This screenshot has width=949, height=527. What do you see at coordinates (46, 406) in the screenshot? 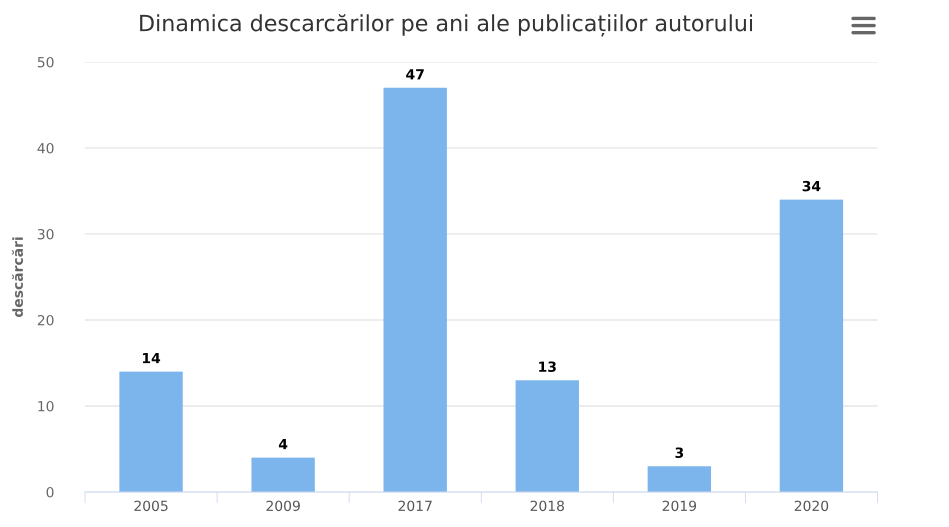
I see `y-tick-label: 10` at bounding box center [46, 406].